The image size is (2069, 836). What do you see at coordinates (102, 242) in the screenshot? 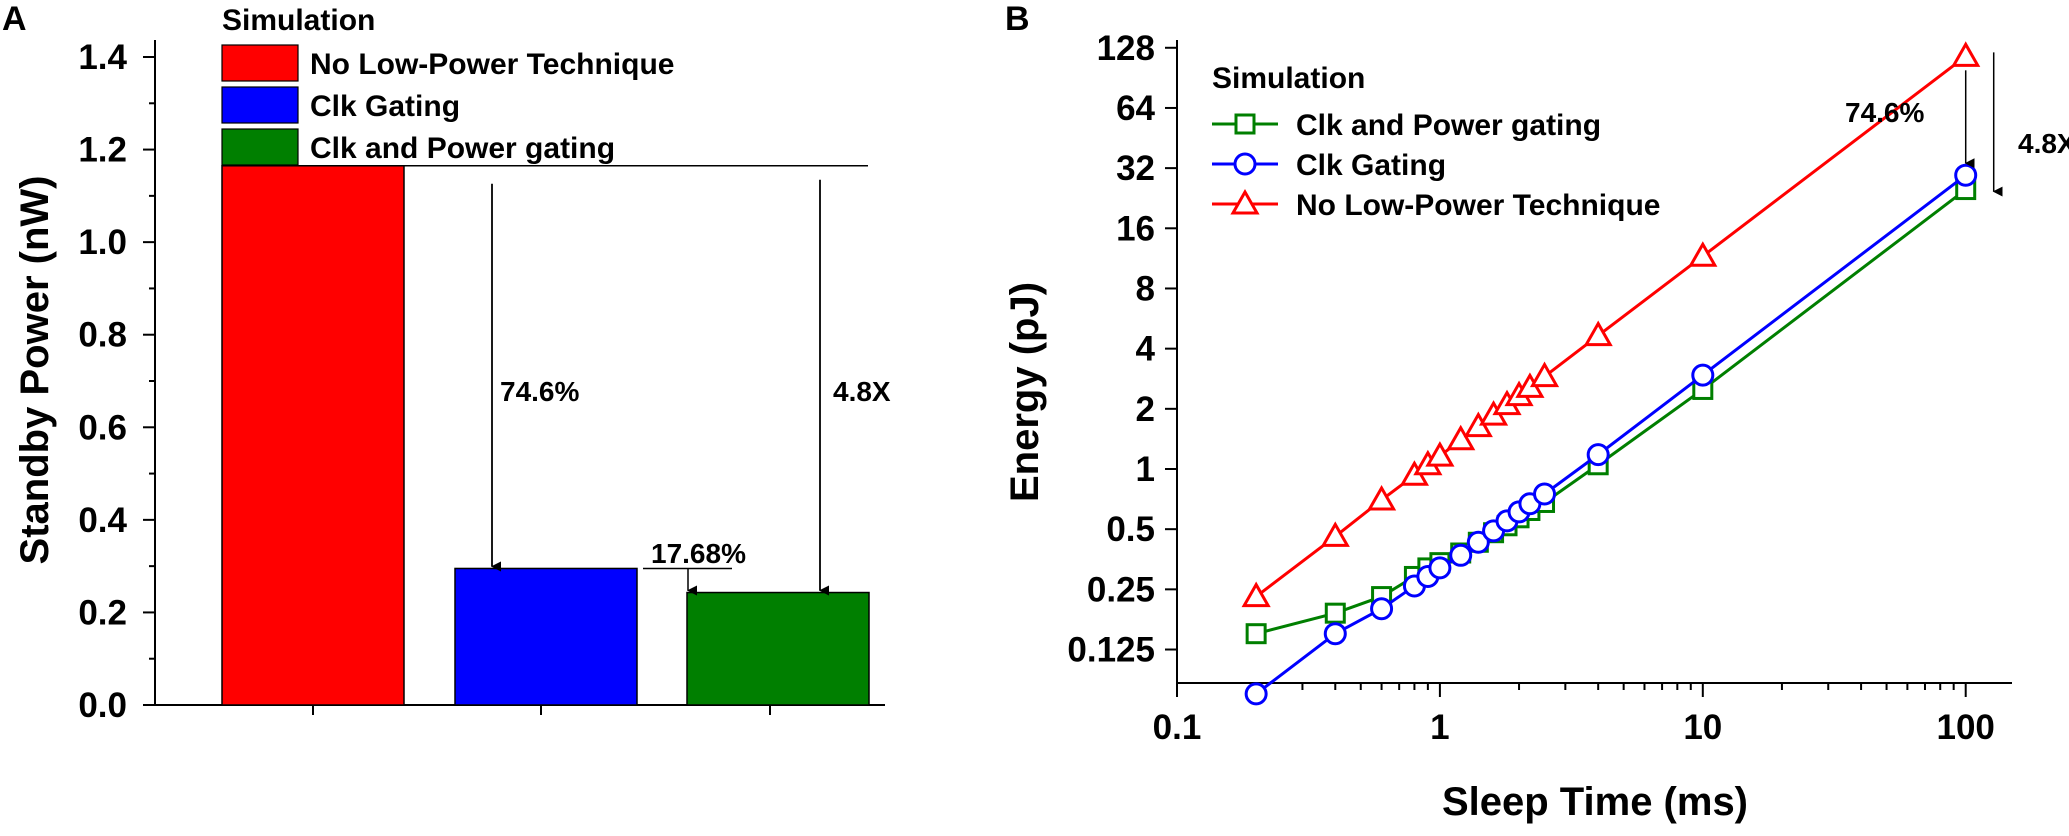
I see `chart-a-y-tick-label: 1.0` at bounding box center [102, 242].